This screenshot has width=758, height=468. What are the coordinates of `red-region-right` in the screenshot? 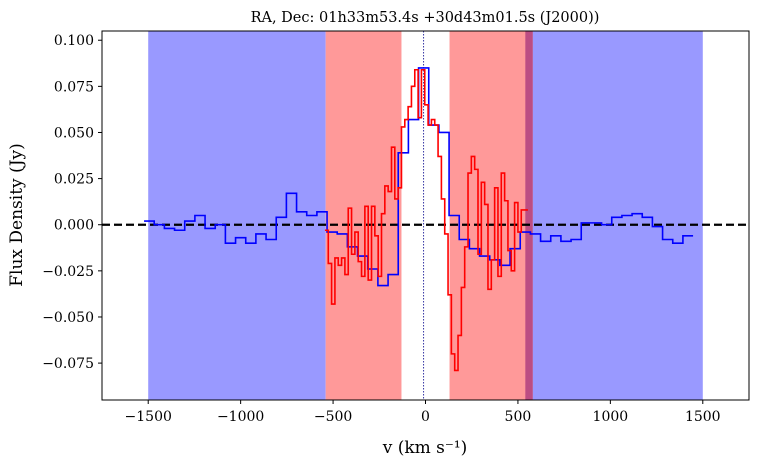 It's located at (491, 215).